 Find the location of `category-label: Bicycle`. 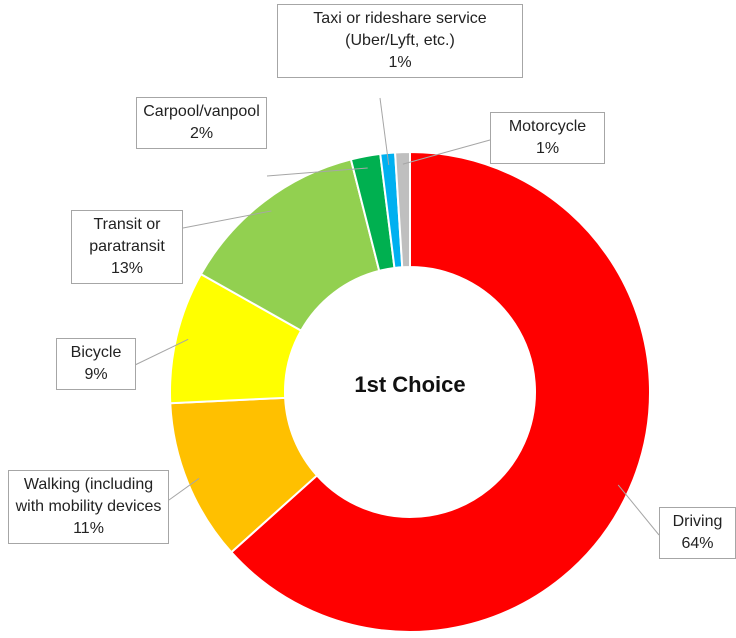

category-label: Bicycle is located at coordinates (96, 352).